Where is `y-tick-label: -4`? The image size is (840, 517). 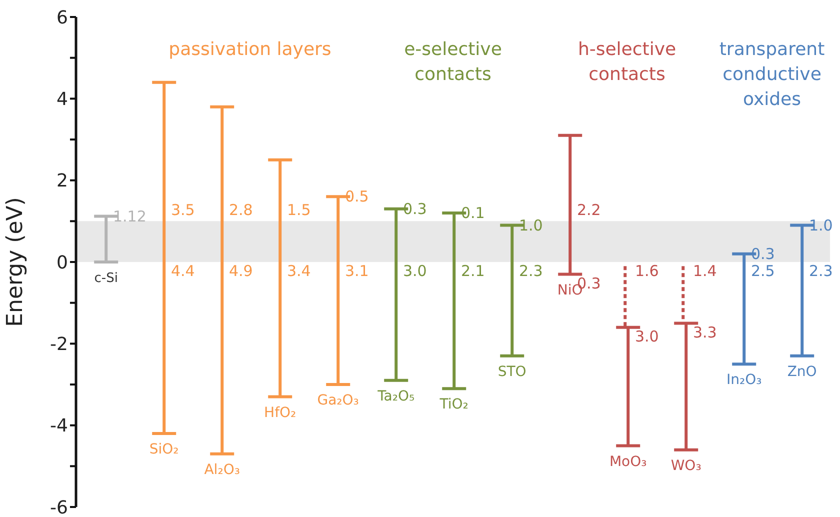 y-tick-label: -4 is located at coordinates (59, 426).